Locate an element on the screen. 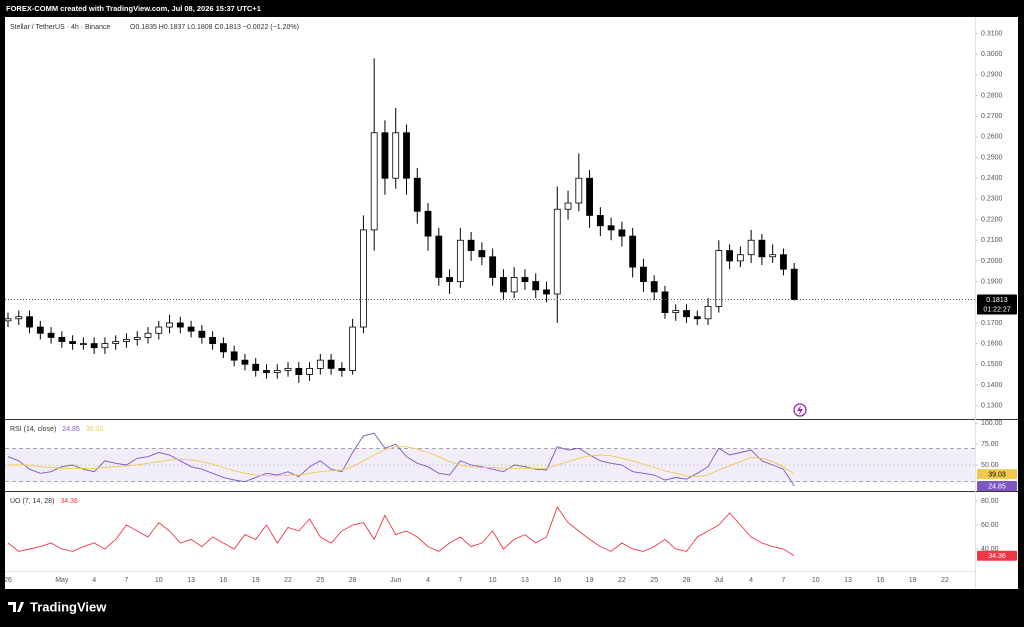  last-price-label: 0.1813 is located at coordinates (997, 300).